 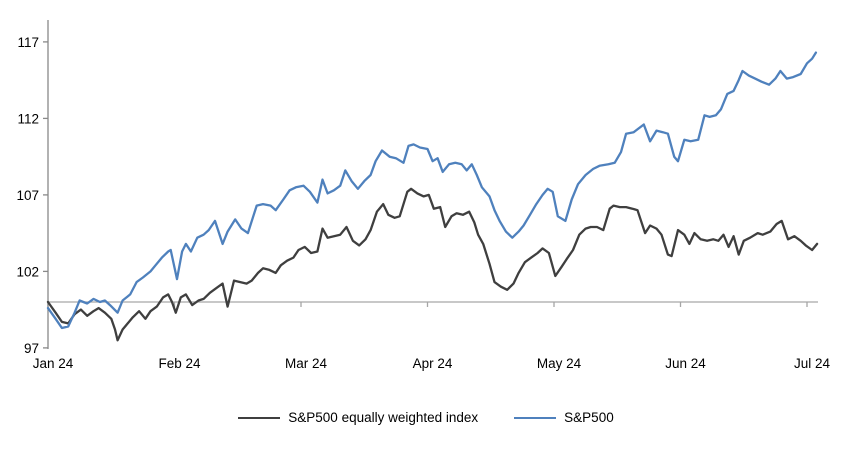 What do you see at coordinates (812, 363) in the screenshot?
I see `x-tick-label: Jul 24` at bounding box center [812, 363].